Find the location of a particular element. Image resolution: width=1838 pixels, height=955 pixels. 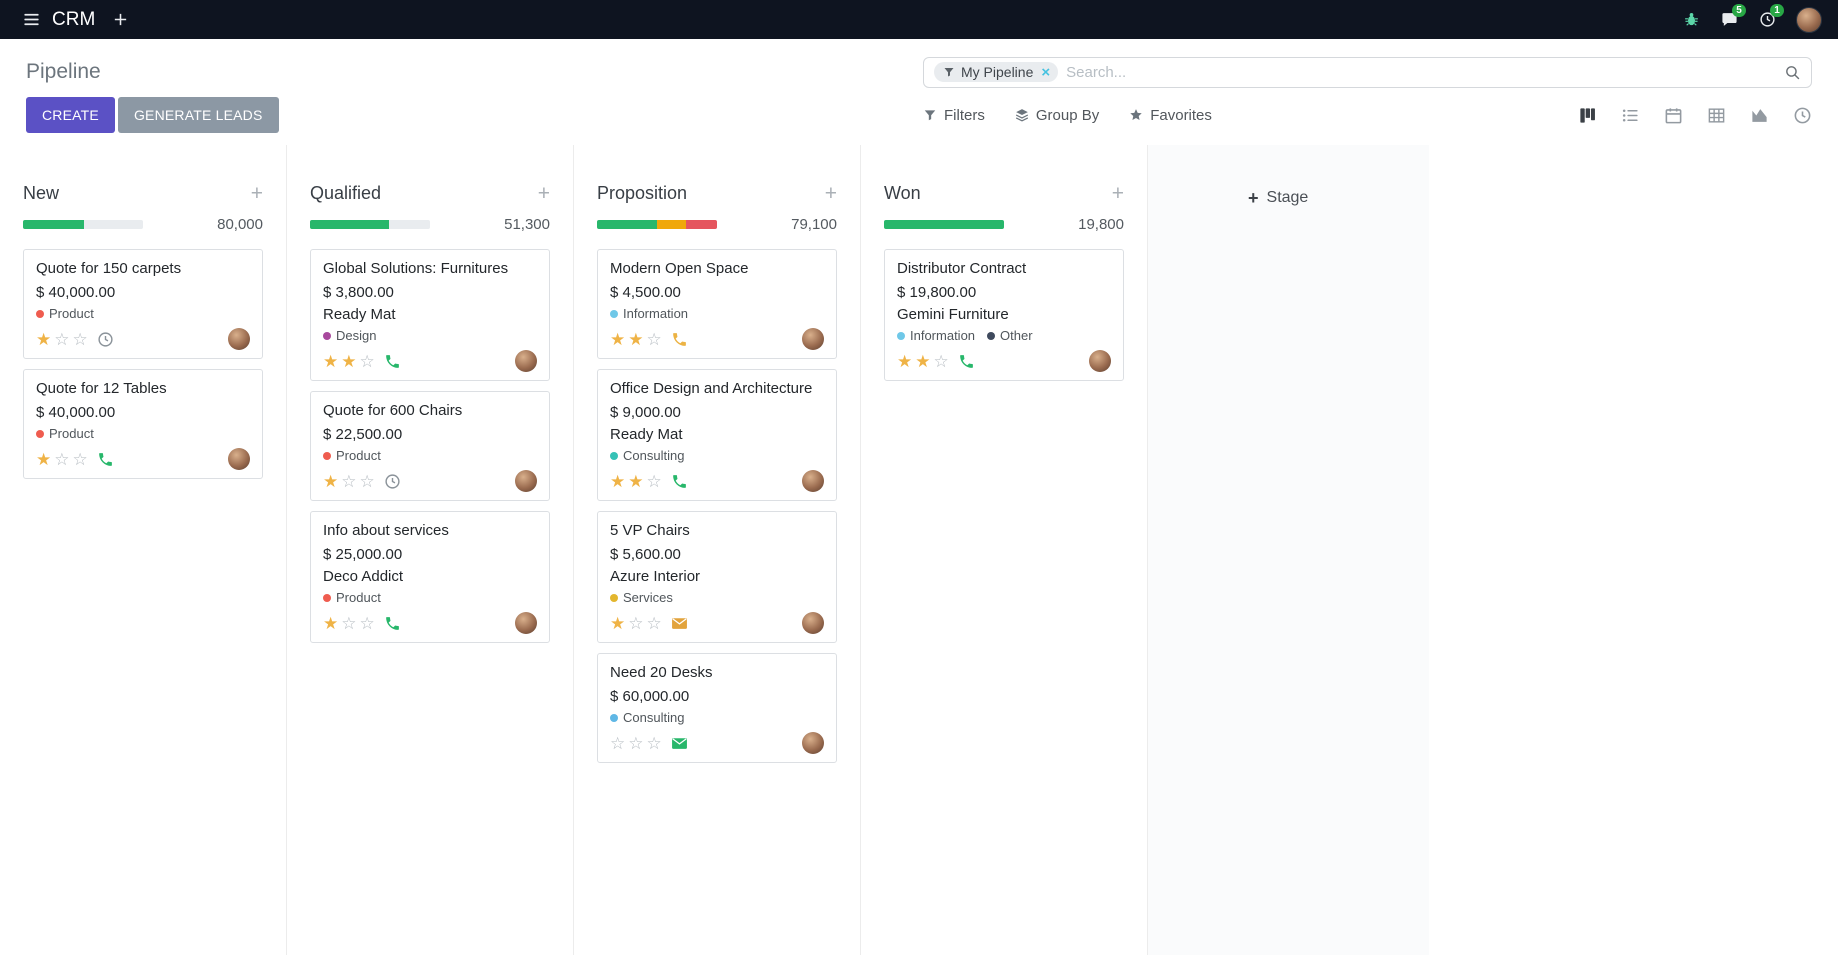

group-by-menu-button: Group By is located at coordinates (1057, 115).